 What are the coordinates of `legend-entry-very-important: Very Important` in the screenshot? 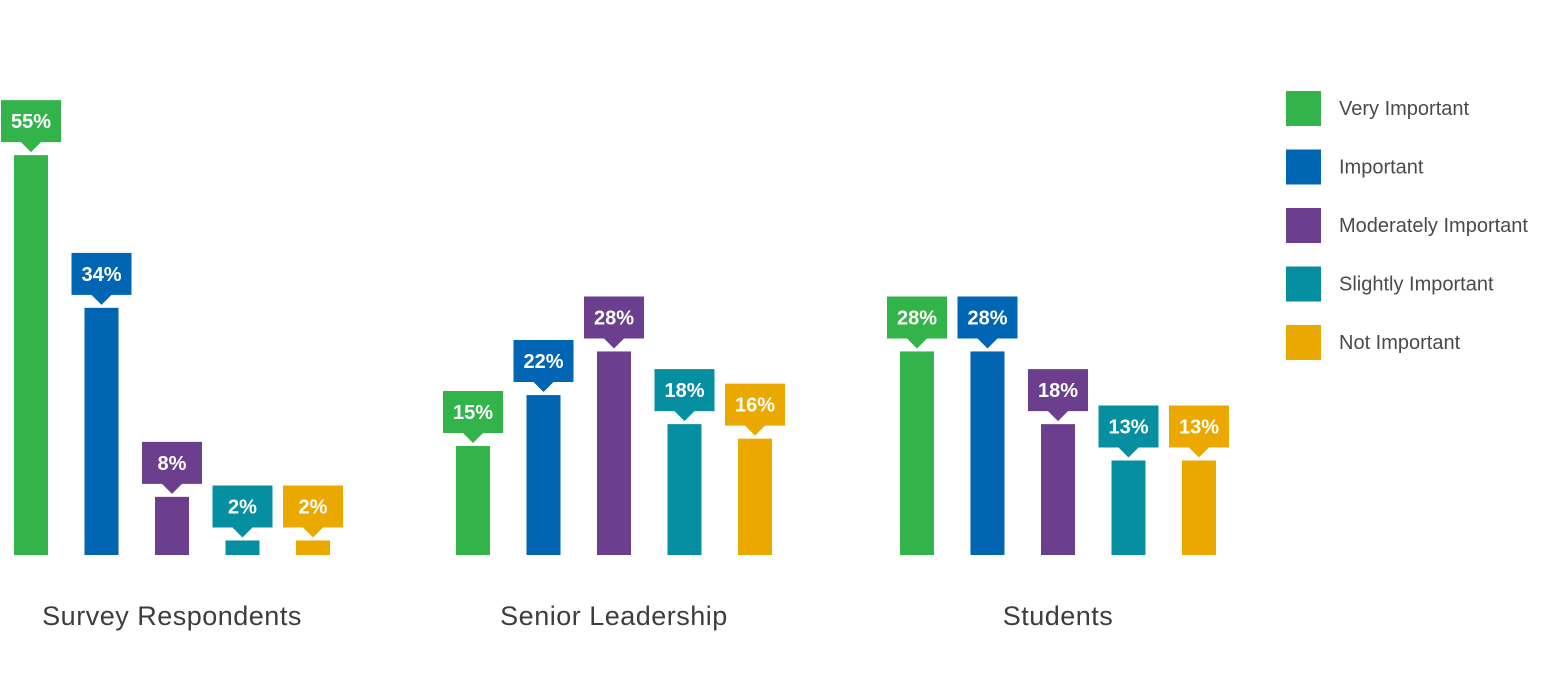 It's located at (1404, 109).